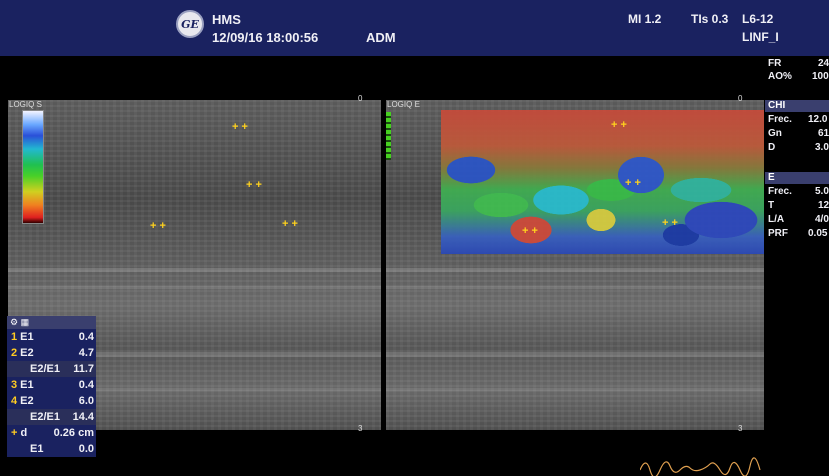 The height and width of the screenshot is (476, 829). What do you see at coordinates (758, 19) in the screenshot?
I see `probe-name: L6-12` at bounding box center [758, 19].